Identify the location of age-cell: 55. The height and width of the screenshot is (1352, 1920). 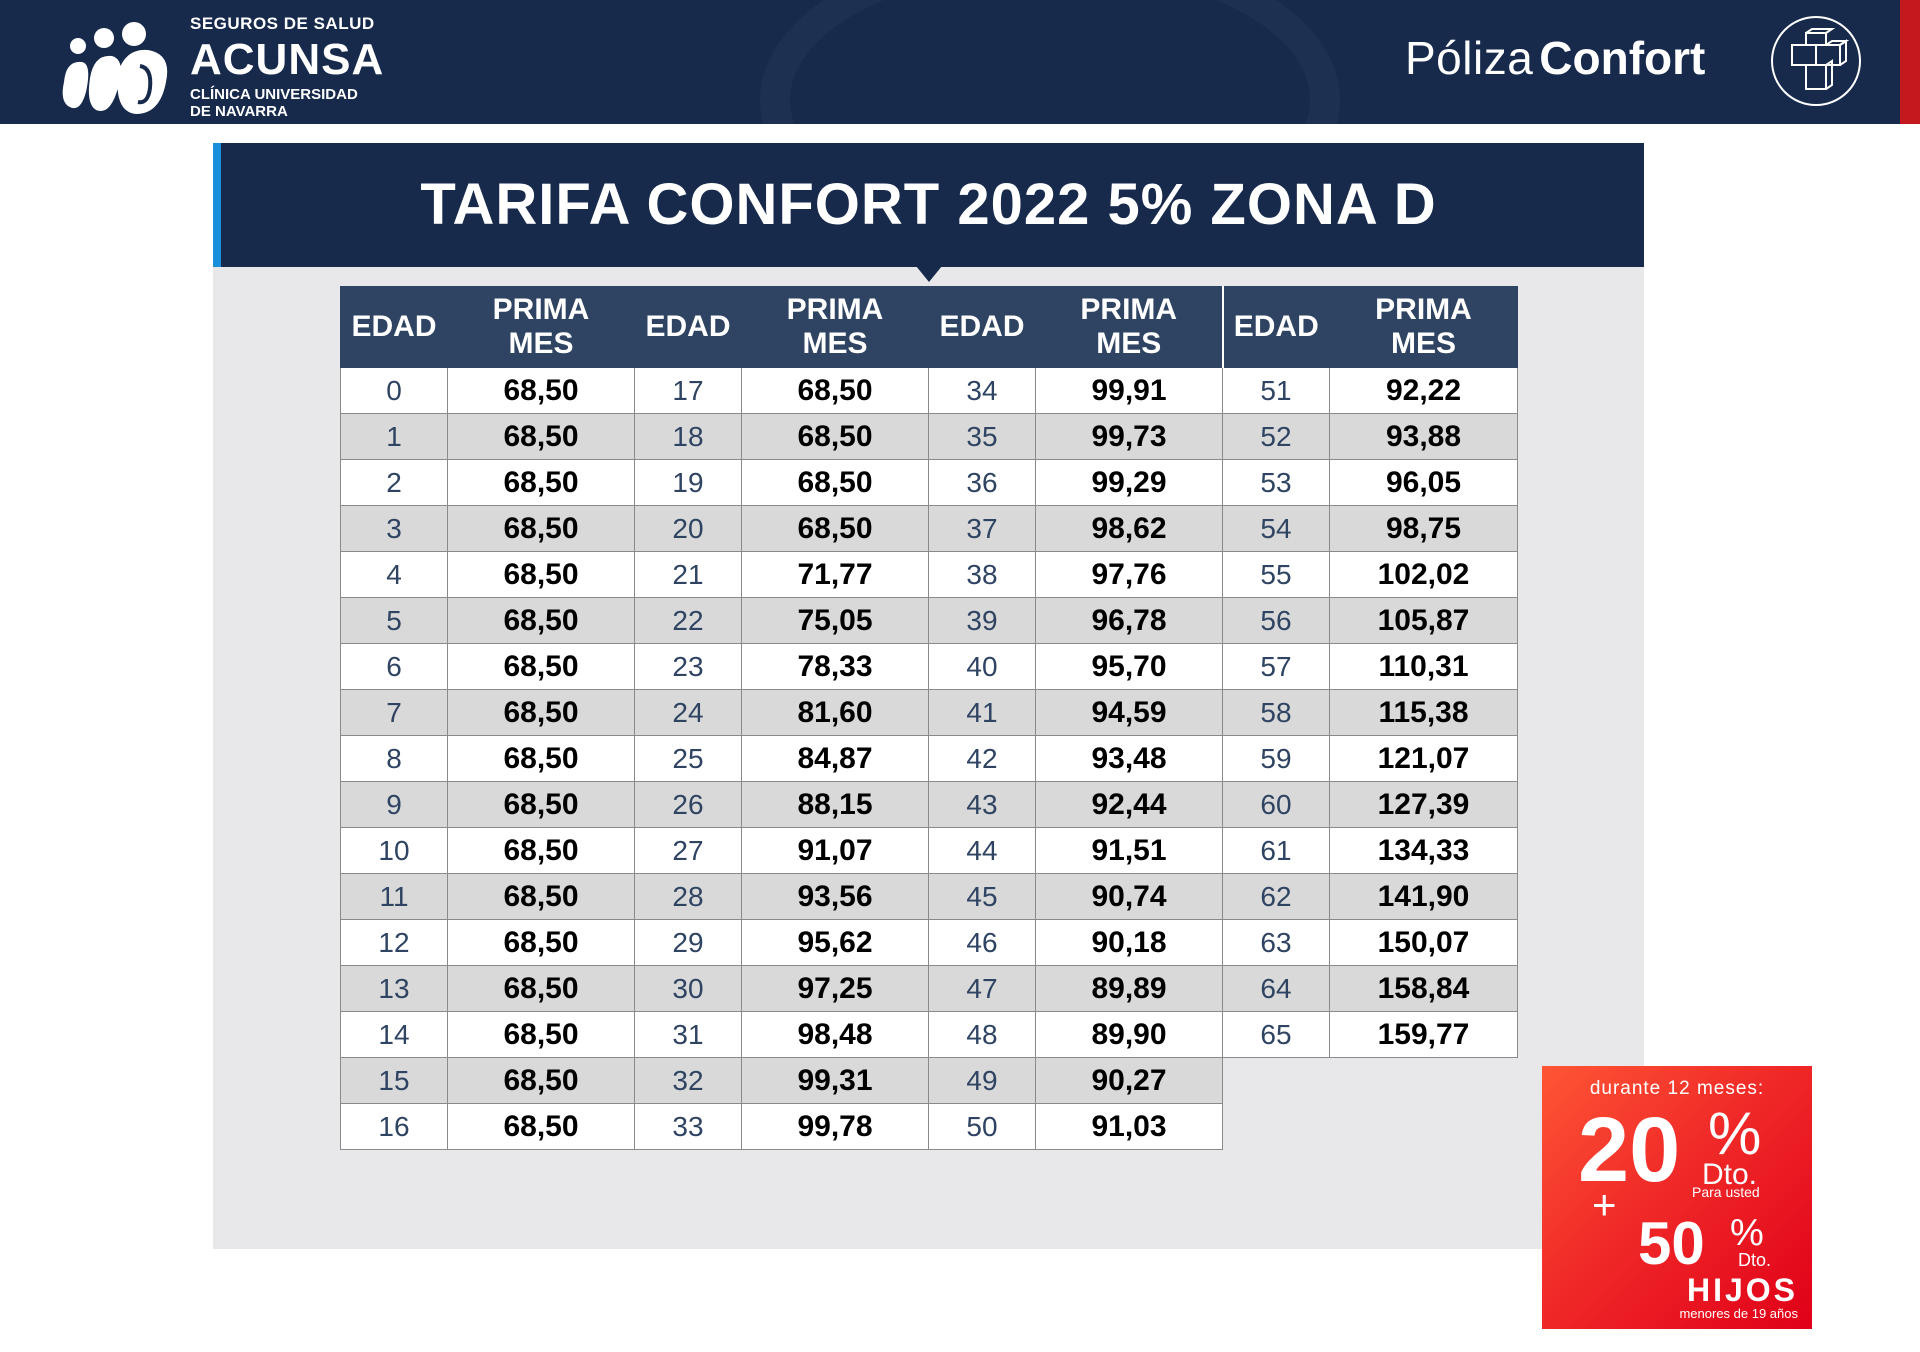
(1276, 574).